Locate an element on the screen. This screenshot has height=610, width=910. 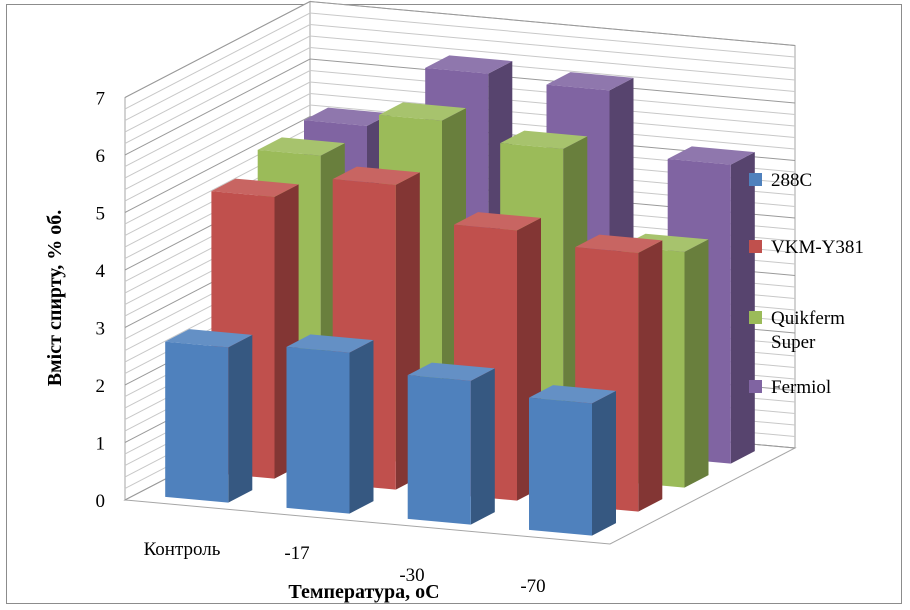
legend-item: 288C is located at coordinates (780, 180).